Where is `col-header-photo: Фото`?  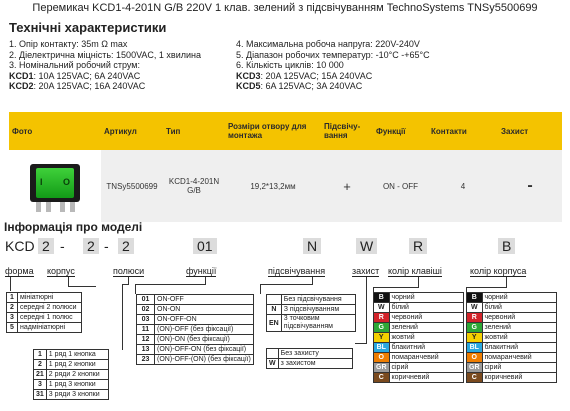 col-header-photo: Фото is located at coordinates (55, 131).